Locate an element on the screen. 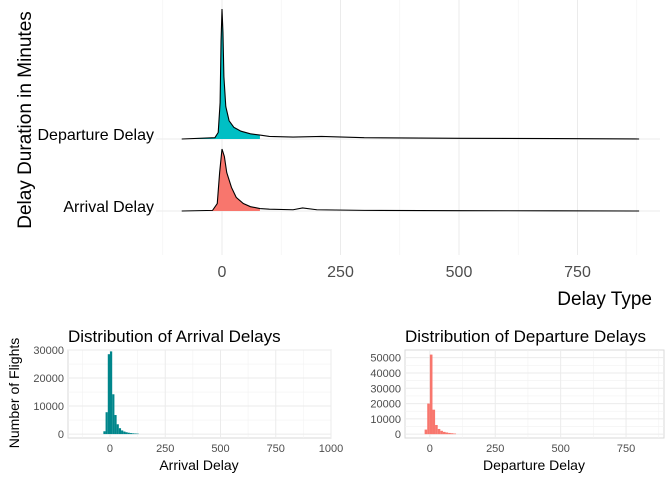 This screenshot has width=672, height=480. departure-histogram-y-tick-label: 20000 is located at coordinates (385, 405).